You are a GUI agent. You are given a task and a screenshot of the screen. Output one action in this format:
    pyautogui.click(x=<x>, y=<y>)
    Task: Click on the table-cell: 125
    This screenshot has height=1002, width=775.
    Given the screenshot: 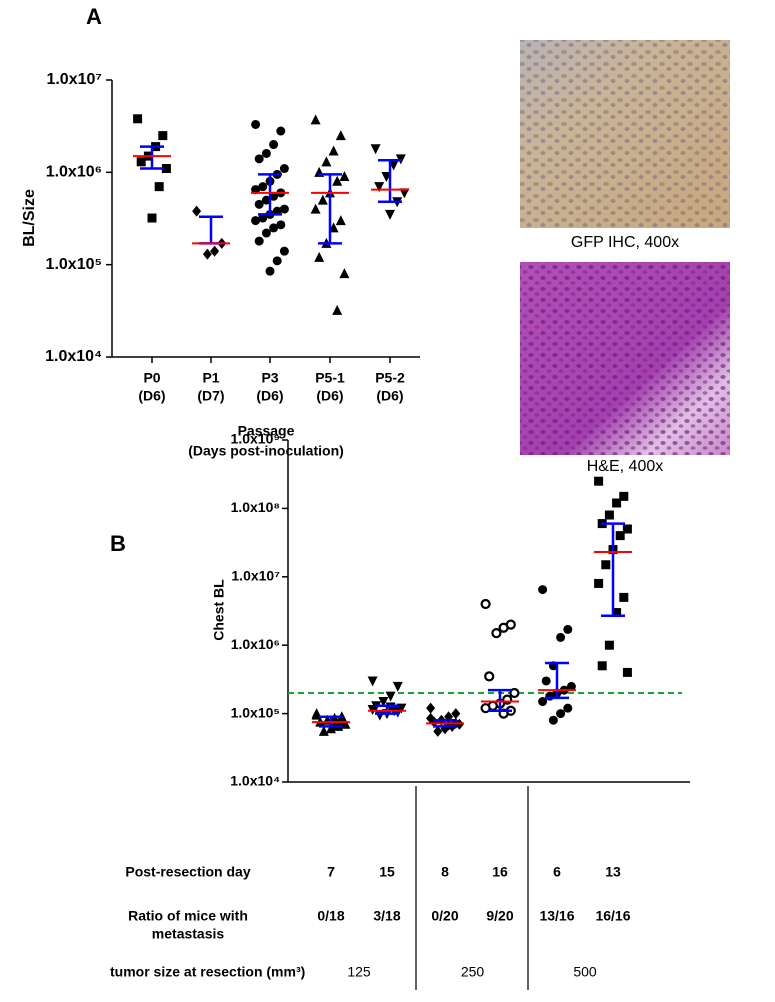 What is the action you would take?
    pyautogui.click(x=359, y=972)
    